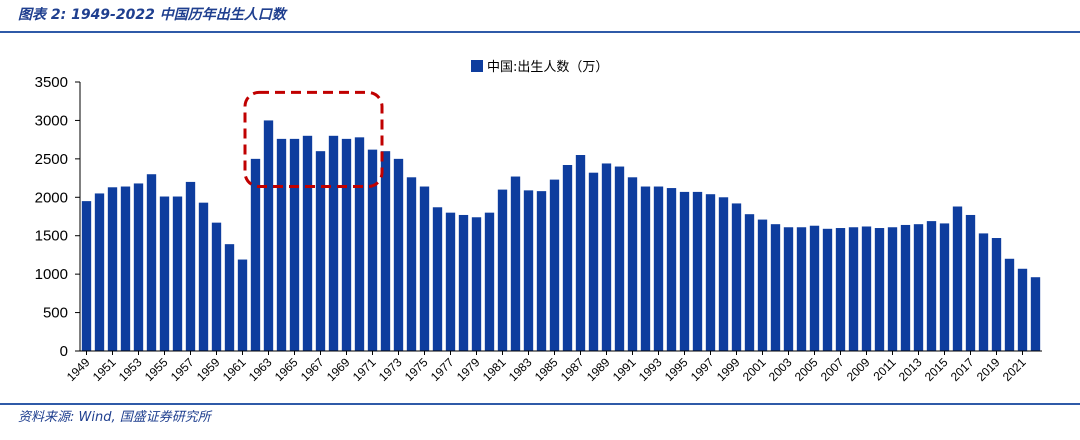 The height and width of the screenshot is (440, 1080). Describe the element at coordinates (468, 369) in the screenshot. I see `x-tick-label: 1979` at that location.